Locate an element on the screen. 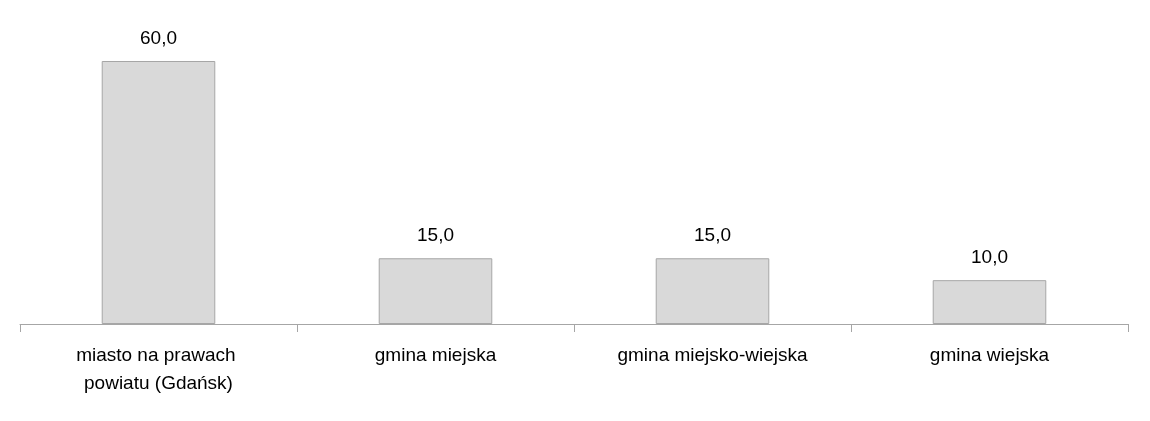 The image size is (1150, 421). x-tick-label: gmina miejska is located at coordinates (435, 354).